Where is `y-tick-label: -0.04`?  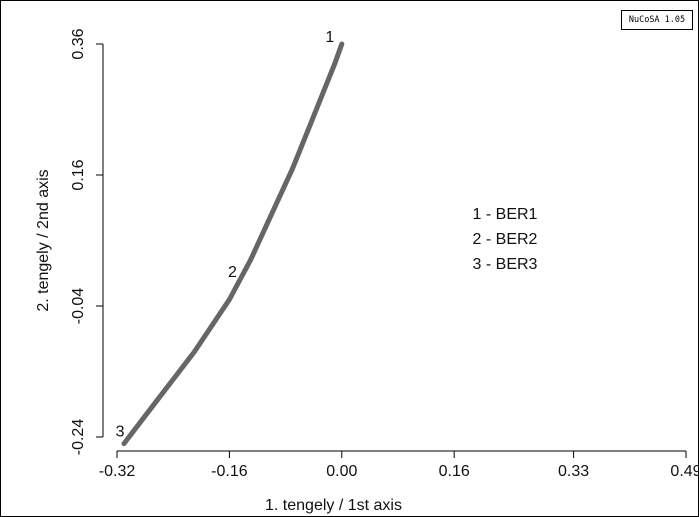
y-tick-label: -0.04 is located at coordinates (78, 306).